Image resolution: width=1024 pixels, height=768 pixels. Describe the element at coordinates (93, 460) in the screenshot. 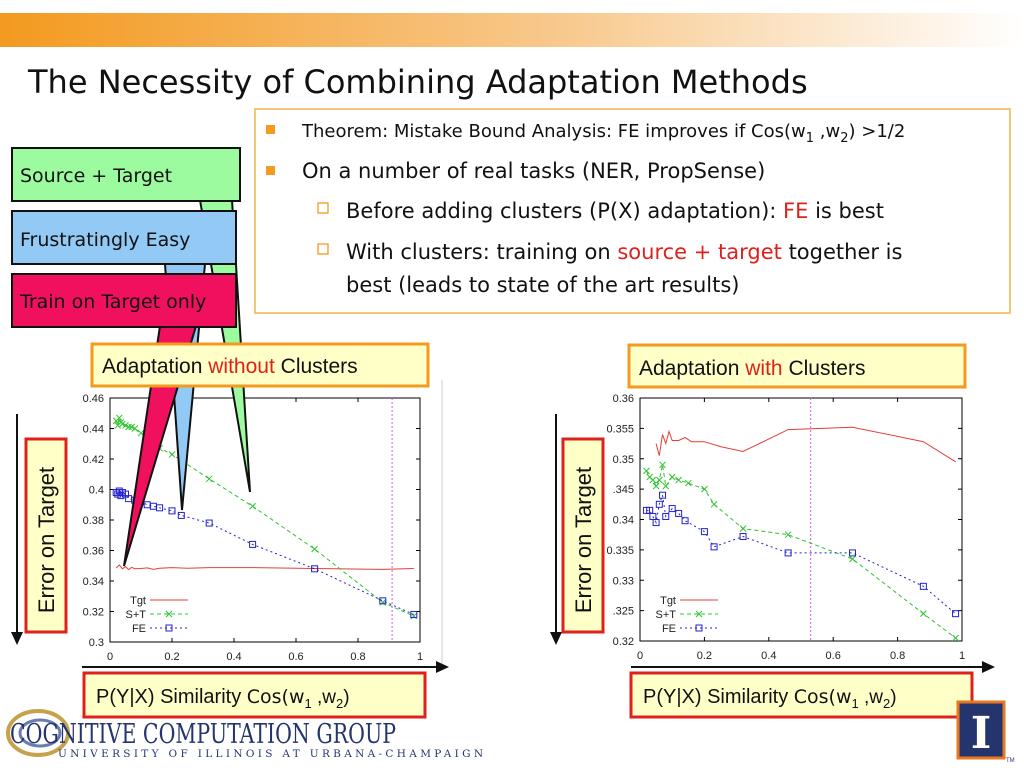

I see `y-tick-label: 0.42` at that location.